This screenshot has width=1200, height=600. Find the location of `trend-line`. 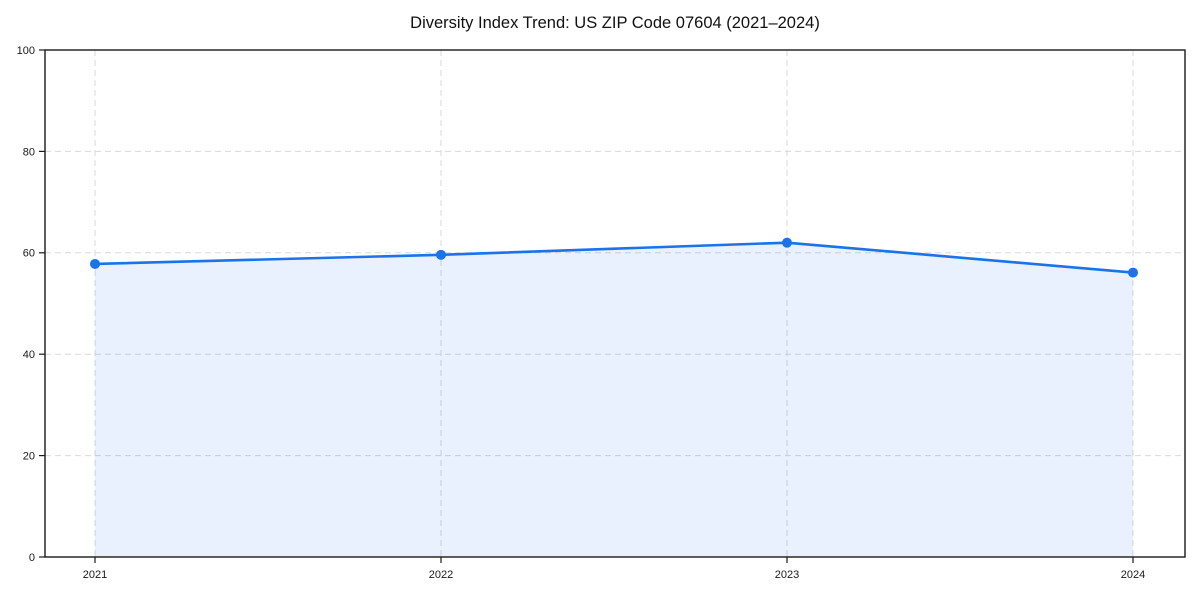

trend-line is located at coordinates (614, 257).